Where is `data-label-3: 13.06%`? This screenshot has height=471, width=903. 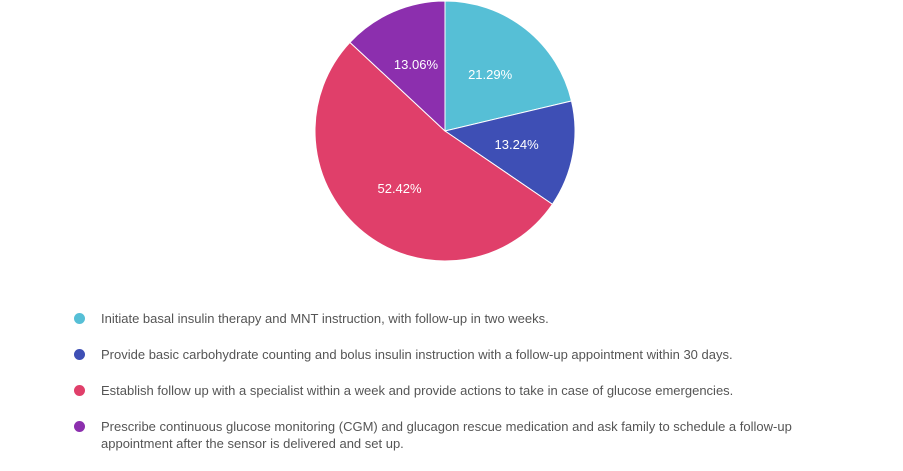 data-label-3: 13.06% is located at coordinates (416, 64).